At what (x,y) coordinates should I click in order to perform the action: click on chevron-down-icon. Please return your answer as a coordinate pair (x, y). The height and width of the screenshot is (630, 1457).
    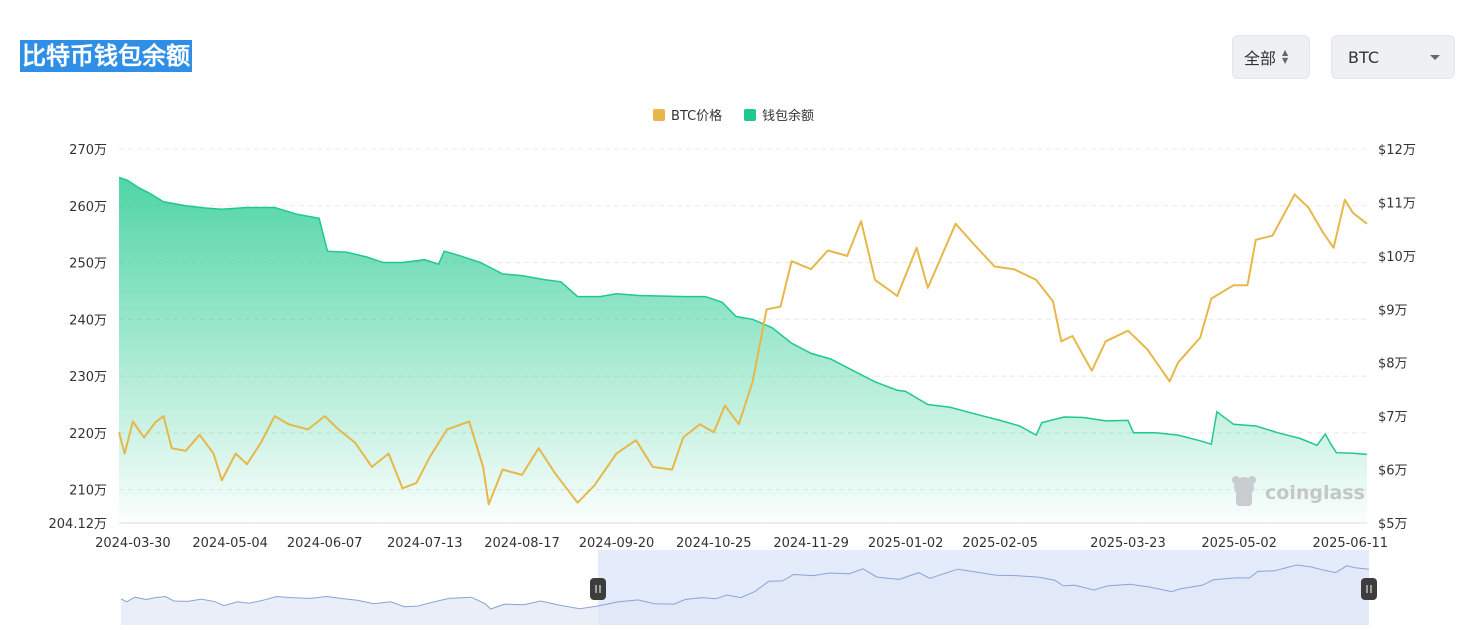
    Looking at the image, I should click on (1435, 57).